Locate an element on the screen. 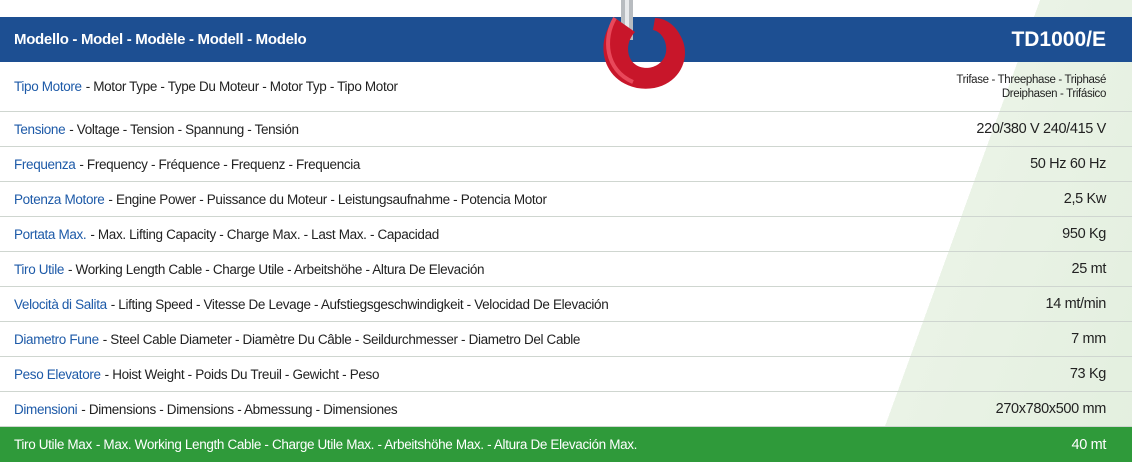 The image size is (1132, 462). spec-value: 50 Hz 60 Hz is located at coordinates (1068, 164).